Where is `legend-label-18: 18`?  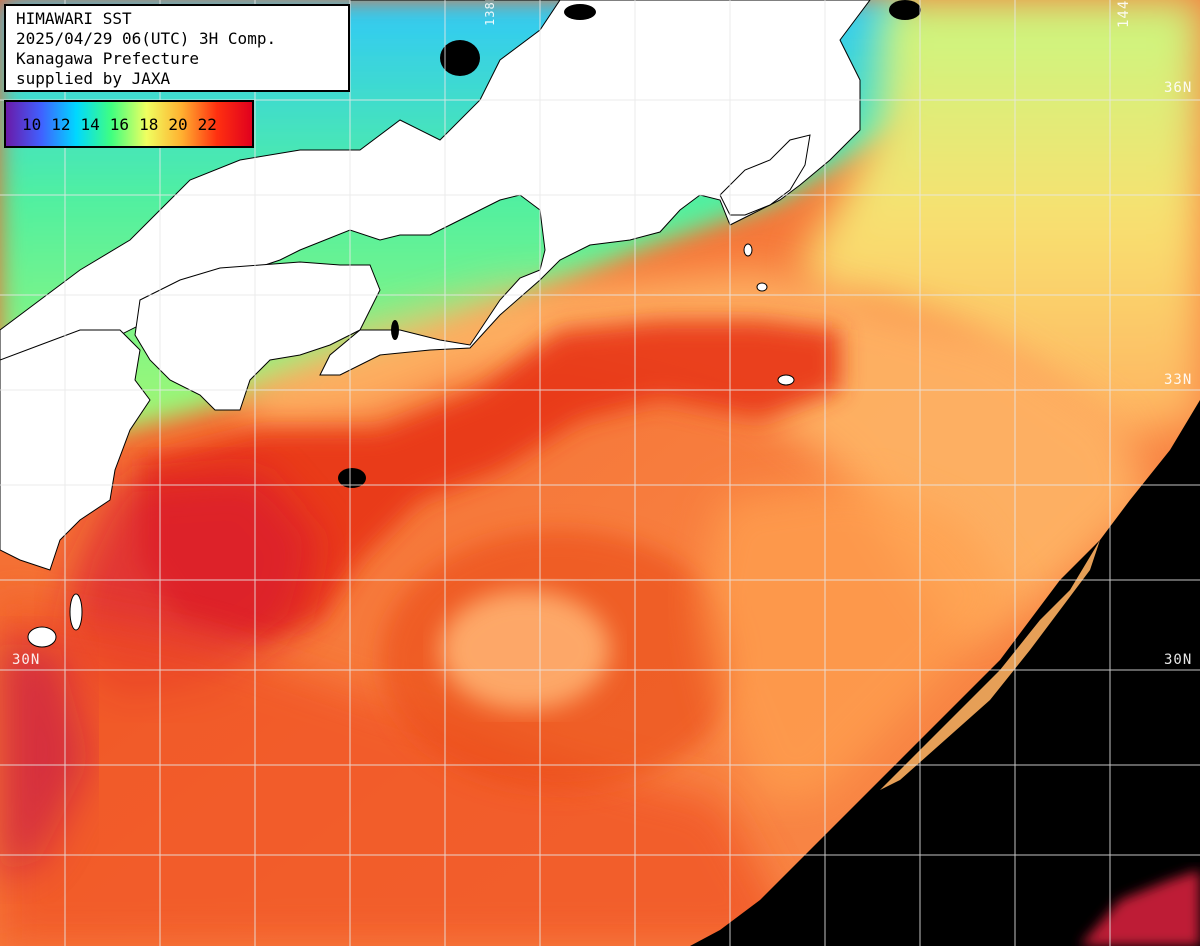 legend-label-18: 18 is located at coordinates (149, 124).